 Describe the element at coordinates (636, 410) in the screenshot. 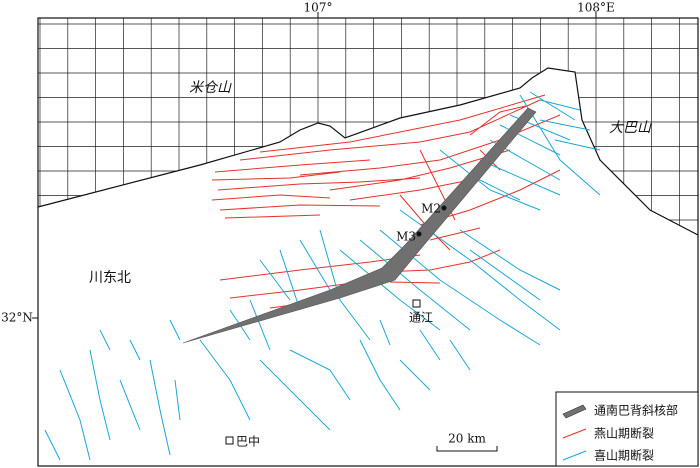

I see `legend-label: 通南巴背斜核部` at that location.